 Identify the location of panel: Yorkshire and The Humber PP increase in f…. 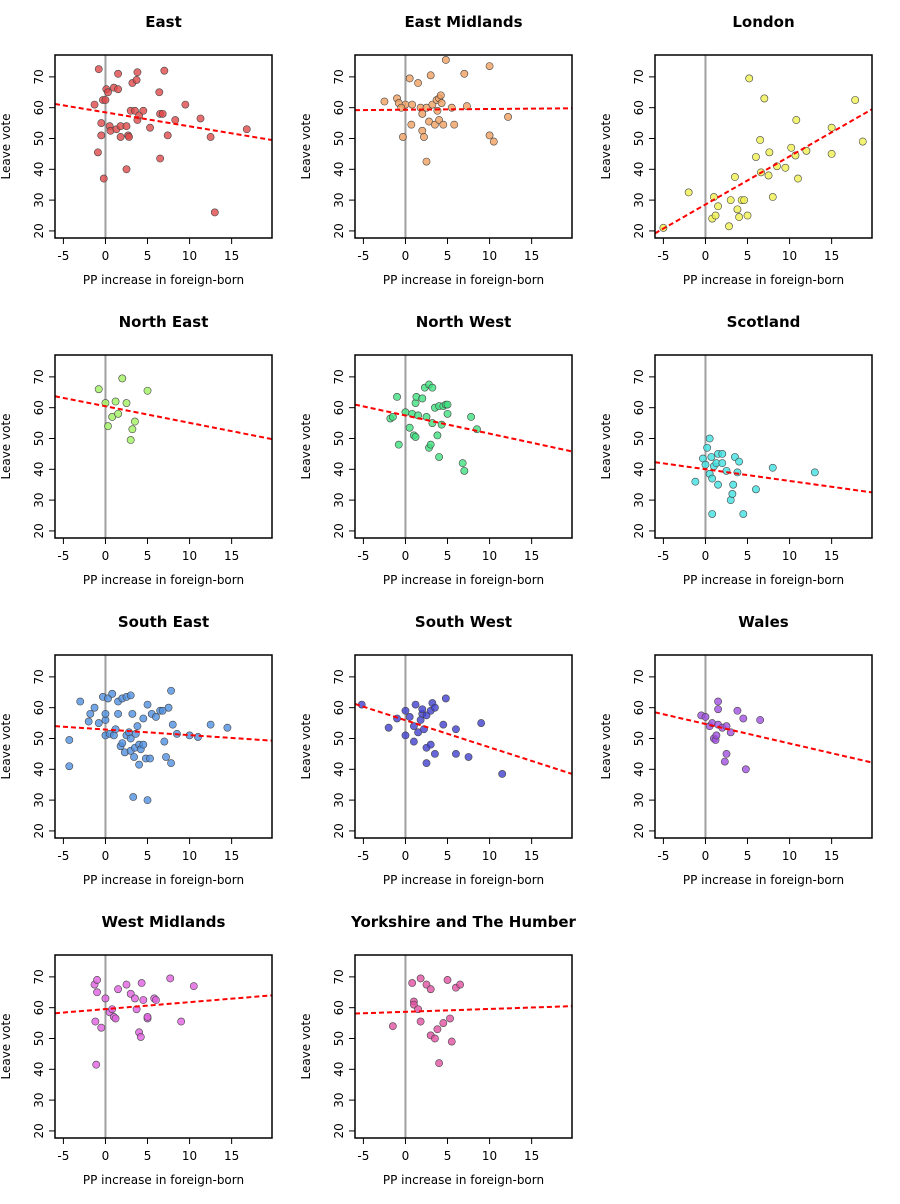
(438, 1050).